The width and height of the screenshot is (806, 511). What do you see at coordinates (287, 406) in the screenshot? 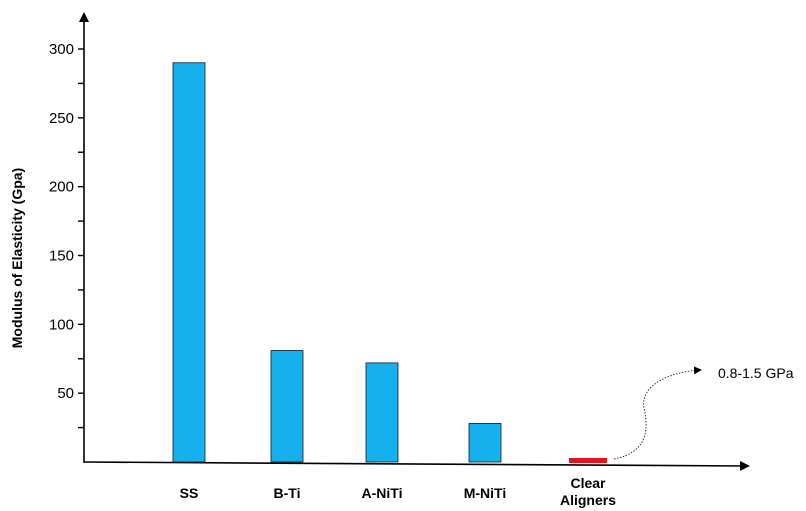
I see `bar-b-ti` at bounding box center [287, 406].